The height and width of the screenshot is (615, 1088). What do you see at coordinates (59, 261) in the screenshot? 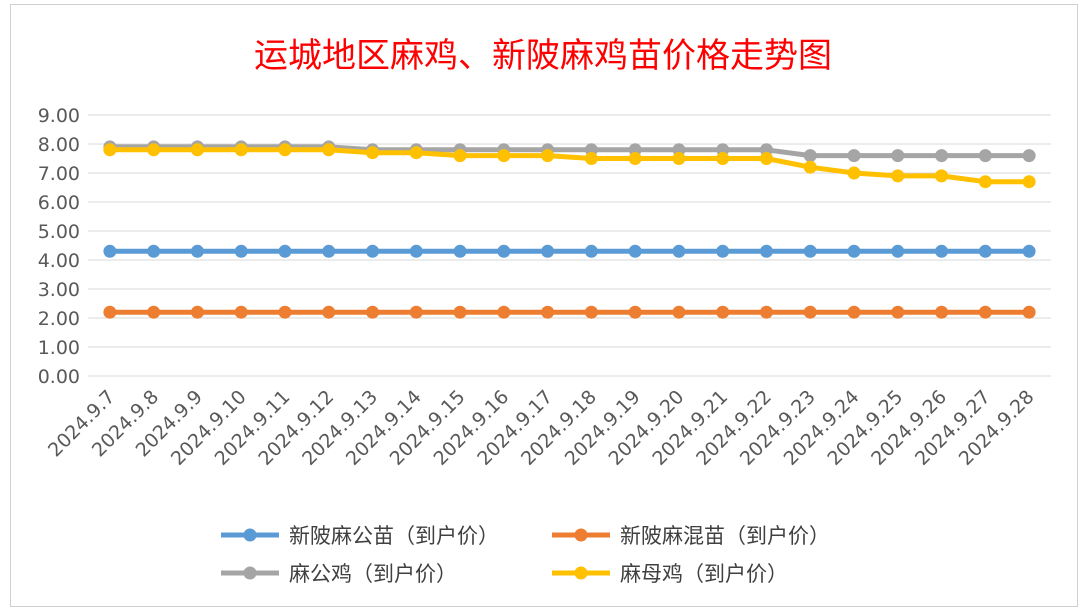
I see `y-tick-label: 4.00` at bounding box center [59, 261].